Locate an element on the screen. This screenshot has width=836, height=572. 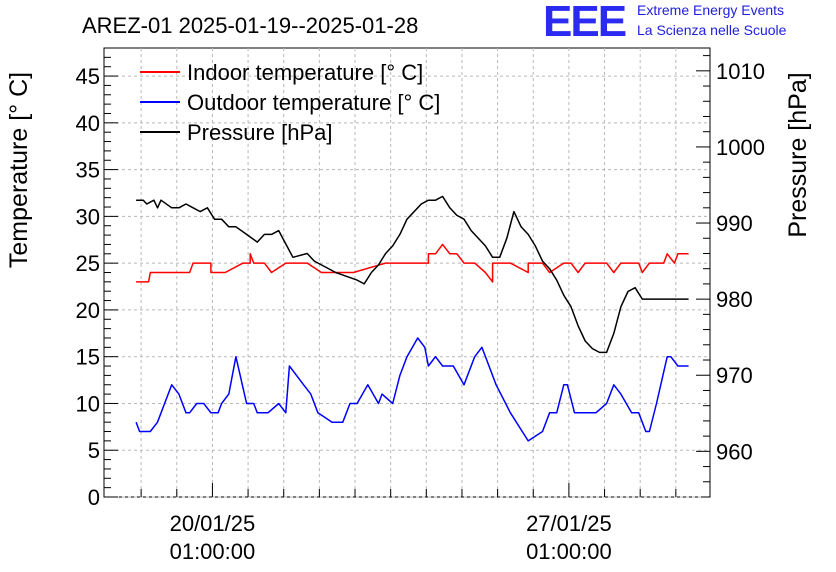
org-name-line1: Extreme Energy Events is located at coordinates (711, 10).